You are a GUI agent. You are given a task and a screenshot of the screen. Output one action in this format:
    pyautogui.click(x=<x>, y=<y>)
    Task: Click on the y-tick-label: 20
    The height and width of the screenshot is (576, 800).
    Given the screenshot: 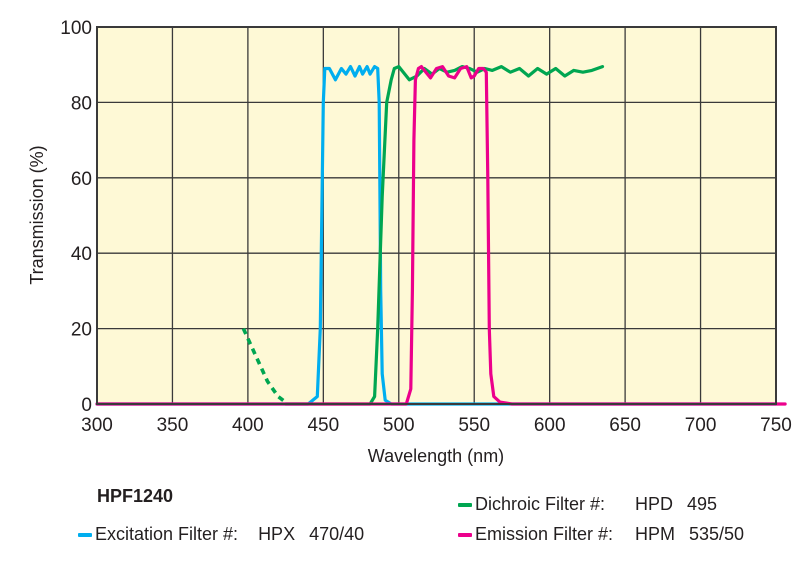 What is the action you would take?
    pyautogui.click(x=81, y=330)
    